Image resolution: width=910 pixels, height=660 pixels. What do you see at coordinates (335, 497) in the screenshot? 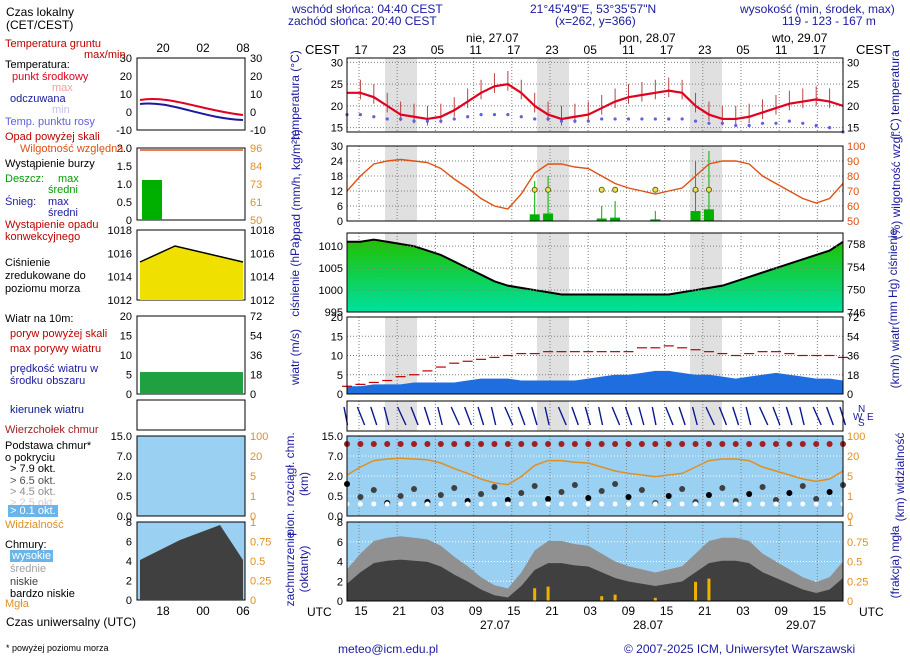
I see `cb-tick-left-3: 0.5` at bounding box center [335, 497].